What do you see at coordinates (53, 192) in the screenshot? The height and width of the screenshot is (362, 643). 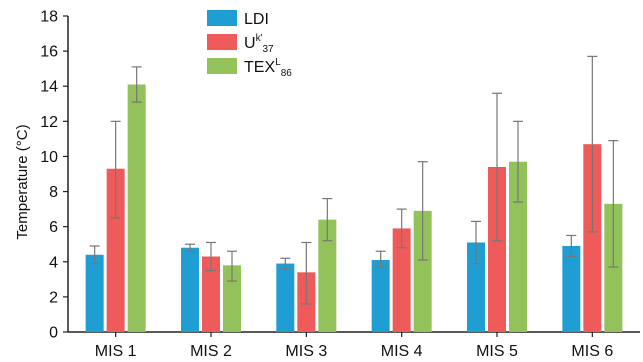 I see `y-tick-label: 8` at bounding box center [53, 192].